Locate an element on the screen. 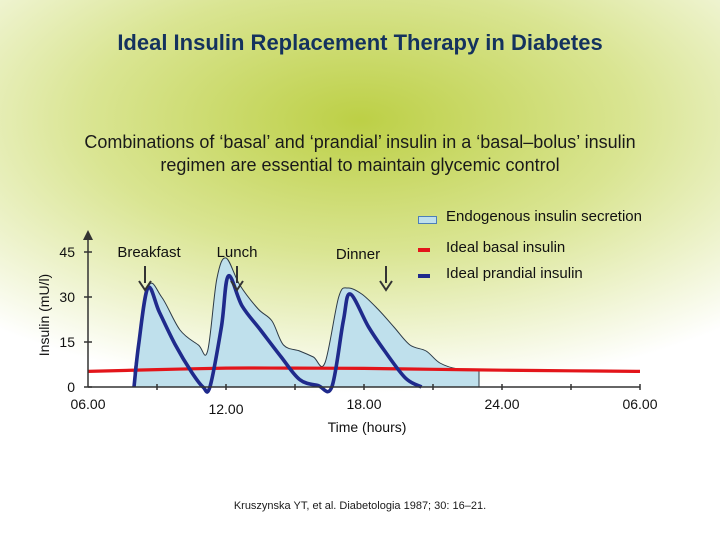 The image size is (720, 540). x-axis-label: Time (hours) is located at coordinates (367, 427).